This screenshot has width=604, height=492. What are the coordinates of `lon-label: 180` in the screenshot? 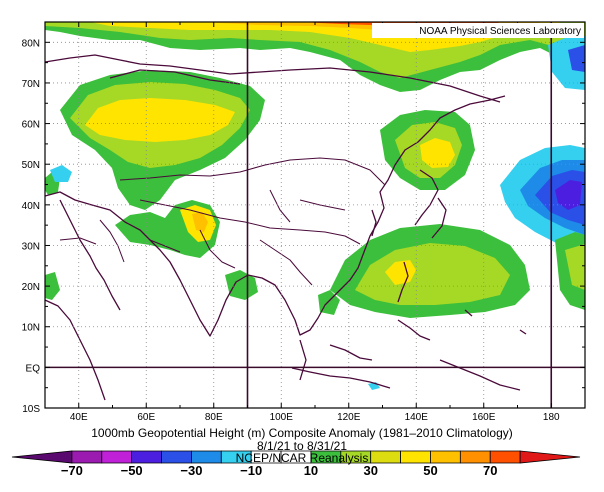 It's located at (551, 417).